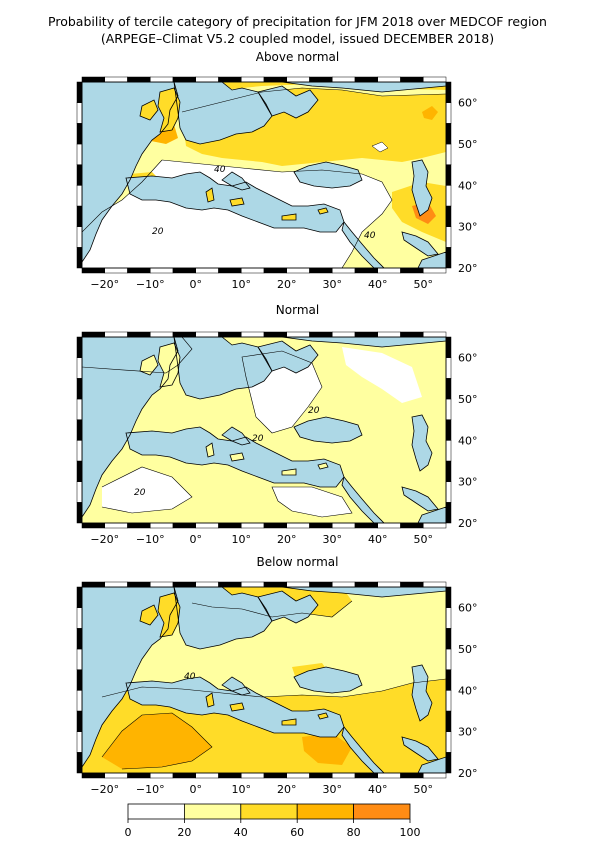  Describe the element at coordinates (354, 832) in the screenshot. I see `colorbar-label: 80` at that location.